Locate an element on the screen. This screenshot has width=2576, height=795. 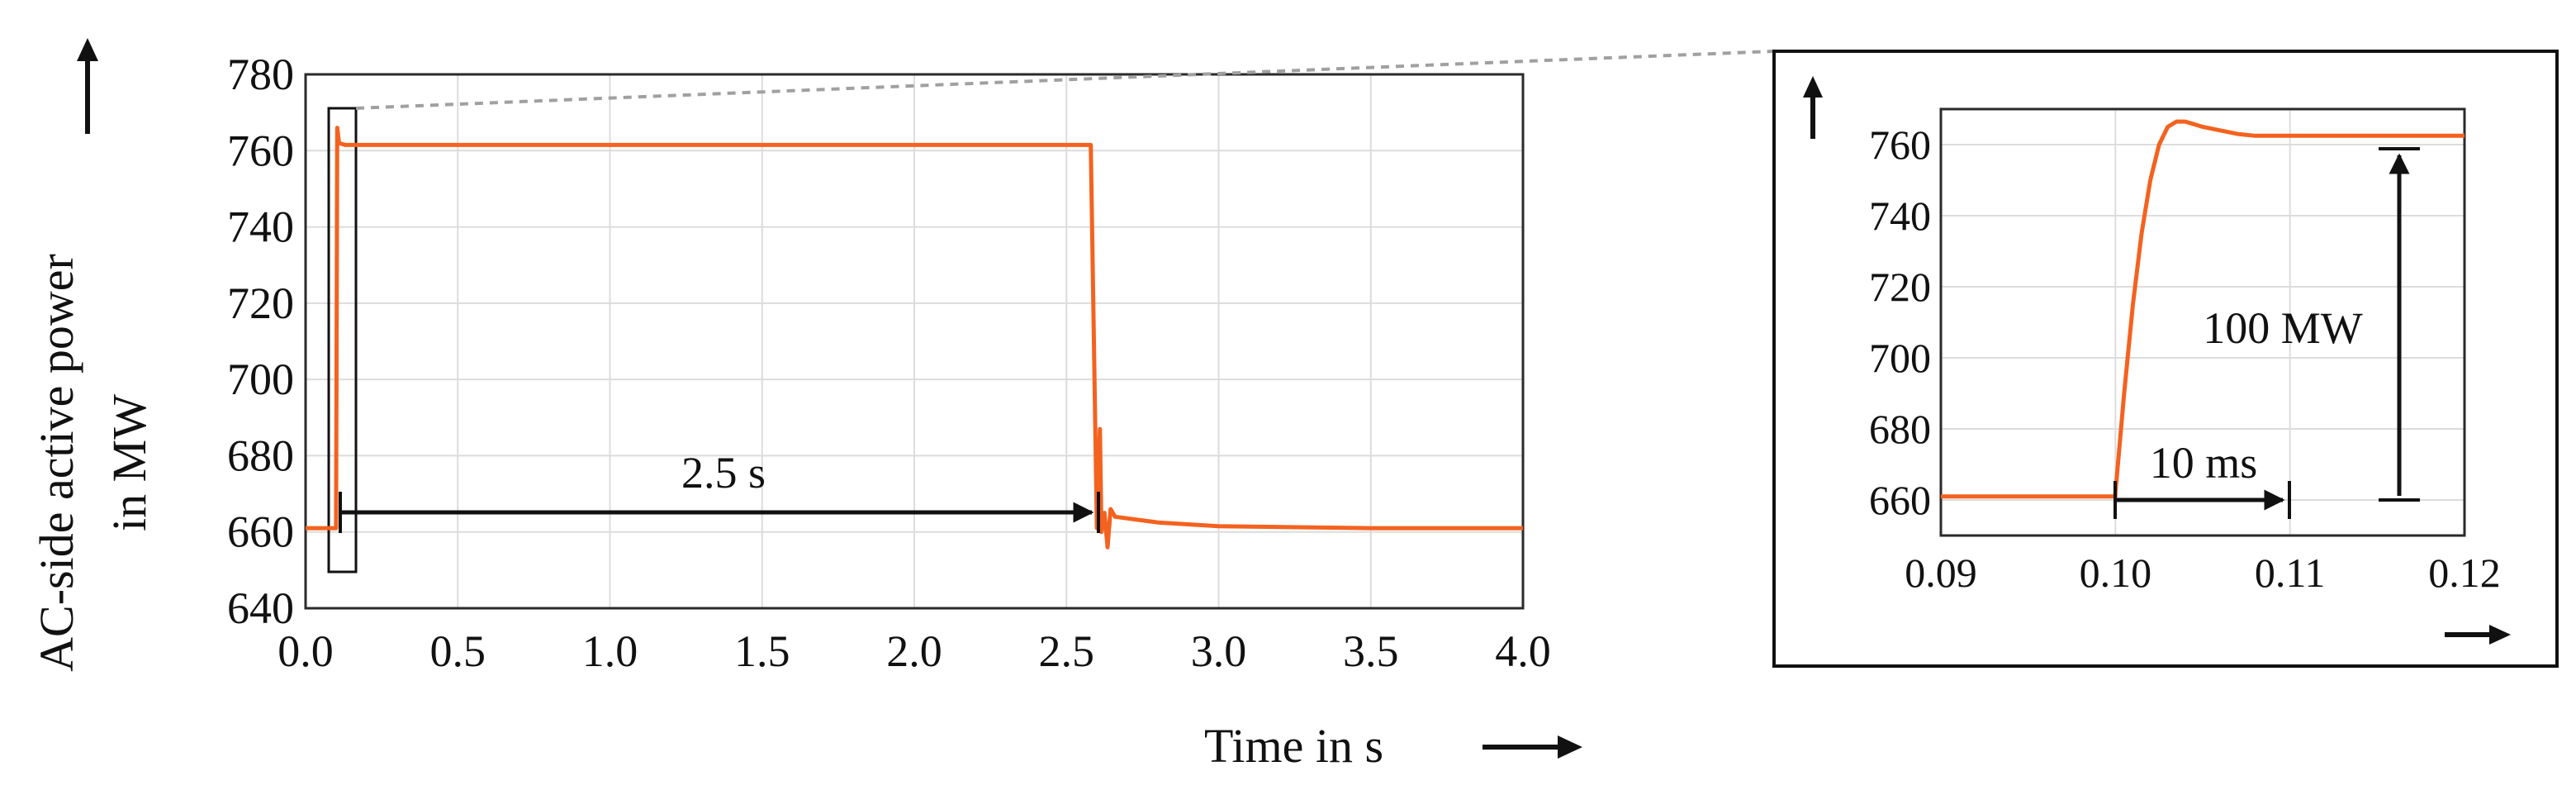
main-x-tick-label: 2.5 is located at coordinates (1067, 651).